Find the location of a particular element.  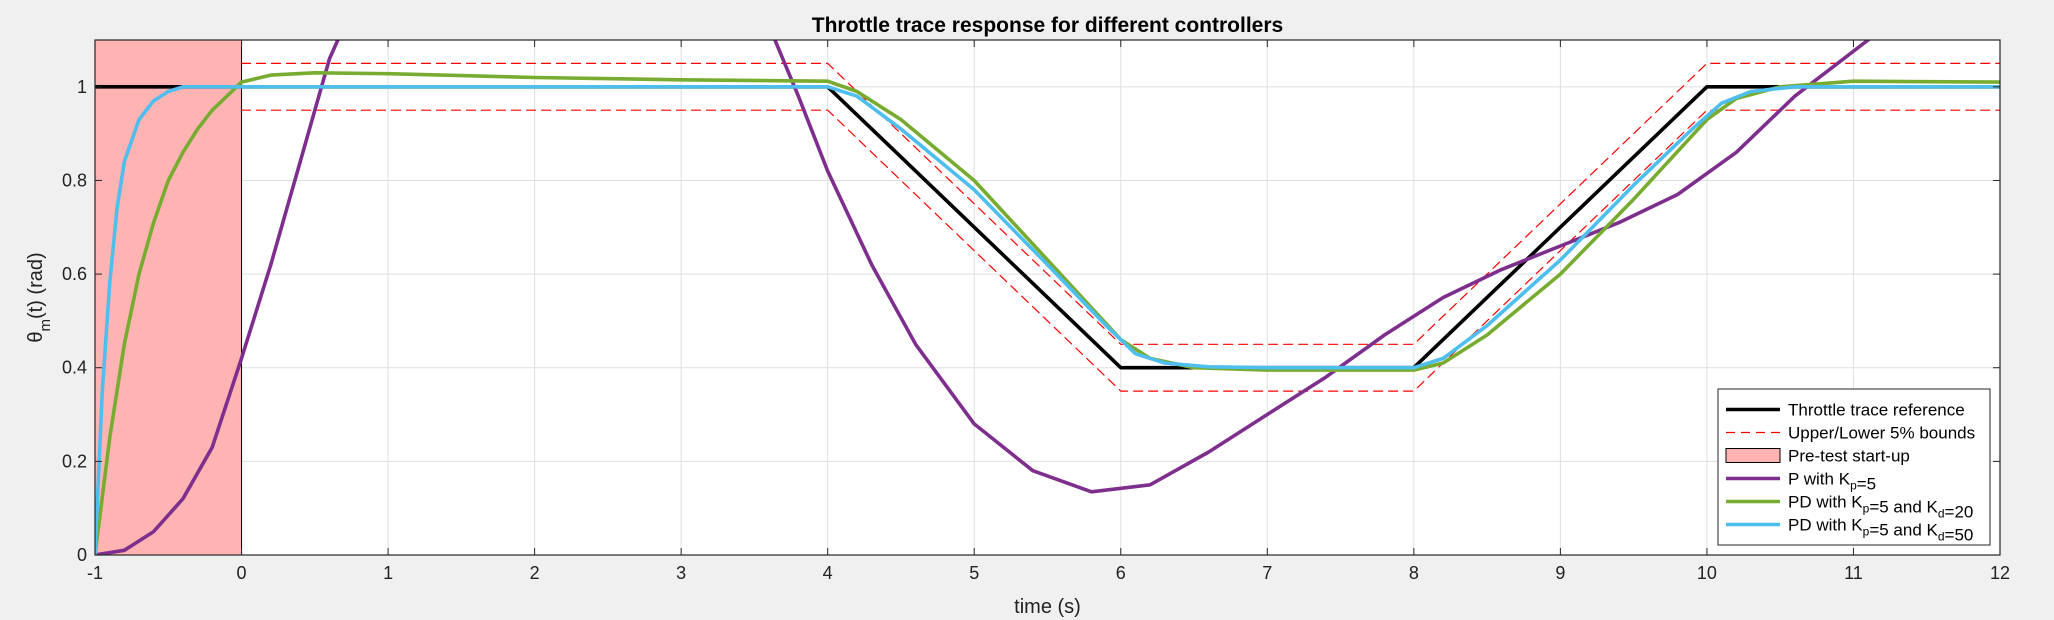

x-tick-label: 9 is located at coordinates (1560, 573).